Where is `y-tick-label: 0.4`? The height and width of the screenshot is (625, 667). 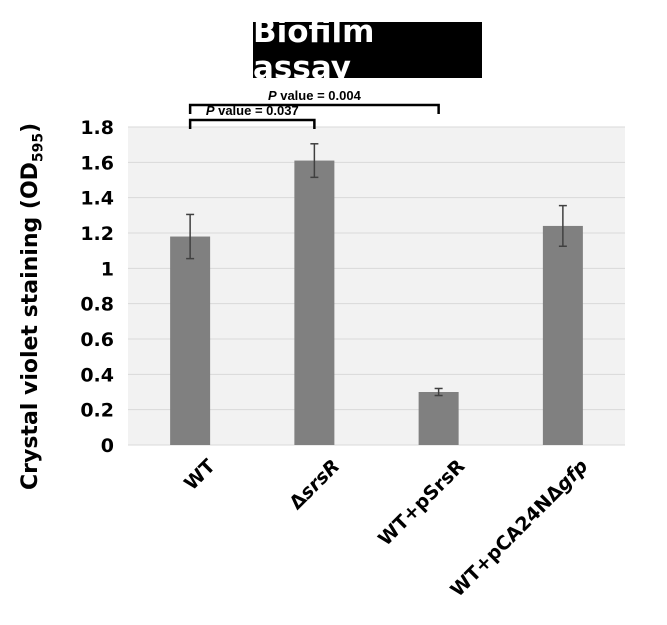 y-tick-label: 0.4 is located at coordinates (97, 375).